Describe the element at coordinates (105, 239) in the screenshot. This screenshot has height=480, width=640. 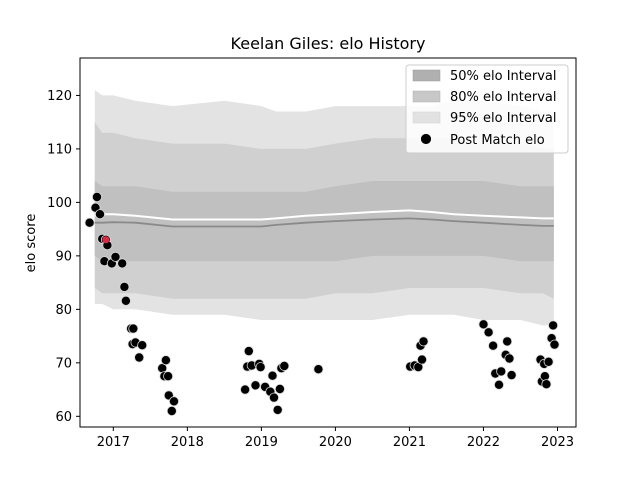
I see `highlight-point` at that location.